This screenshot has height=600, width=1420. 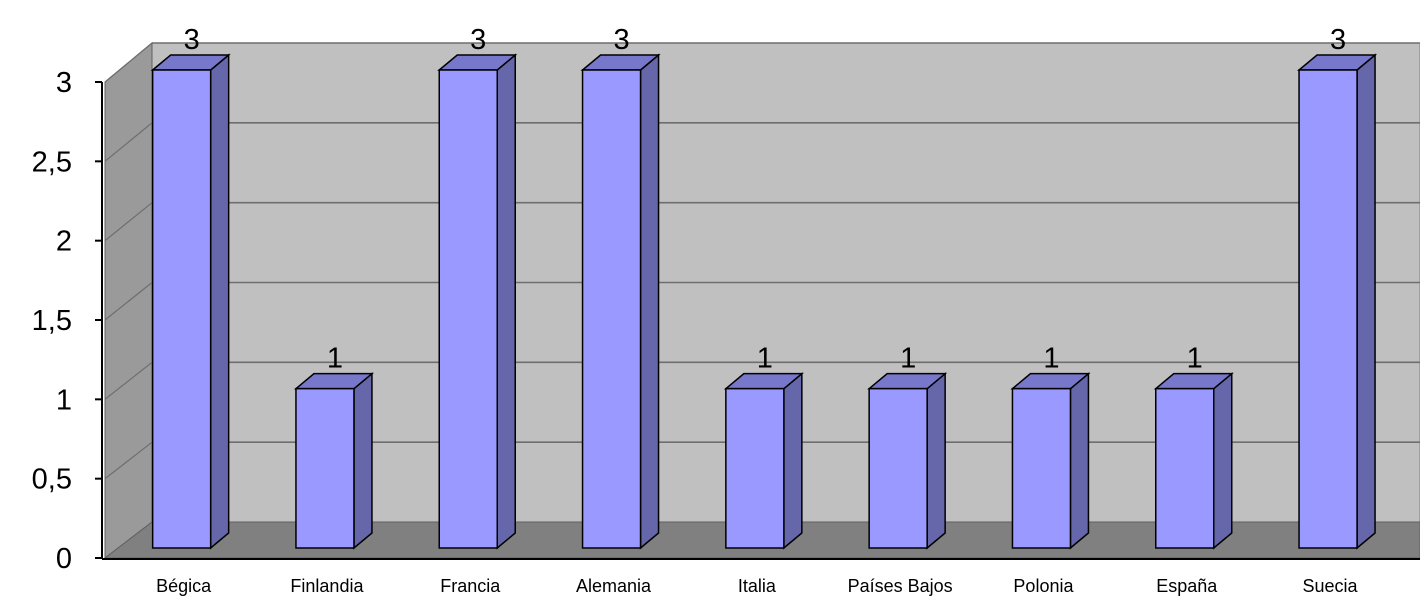 I want to click on y-tick-label: 0, so click(x=64, y=559).